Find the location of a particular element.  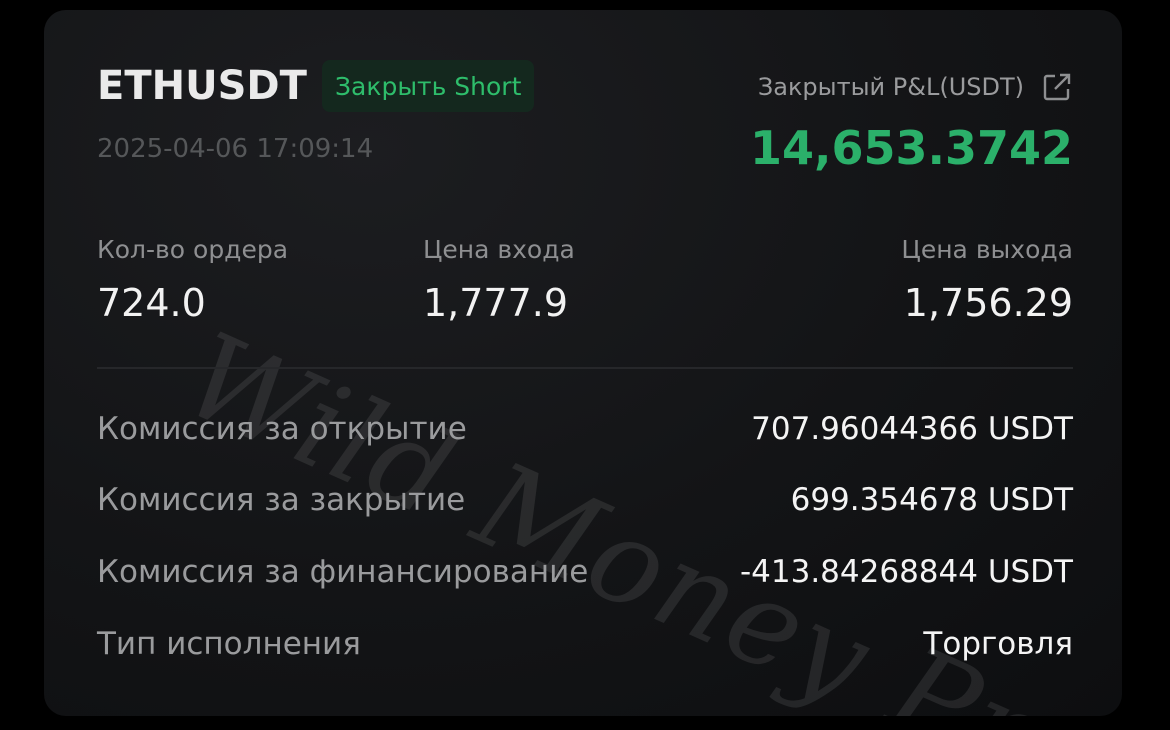

stat-value: 1,777.9 is located at coordinates (496, 303).